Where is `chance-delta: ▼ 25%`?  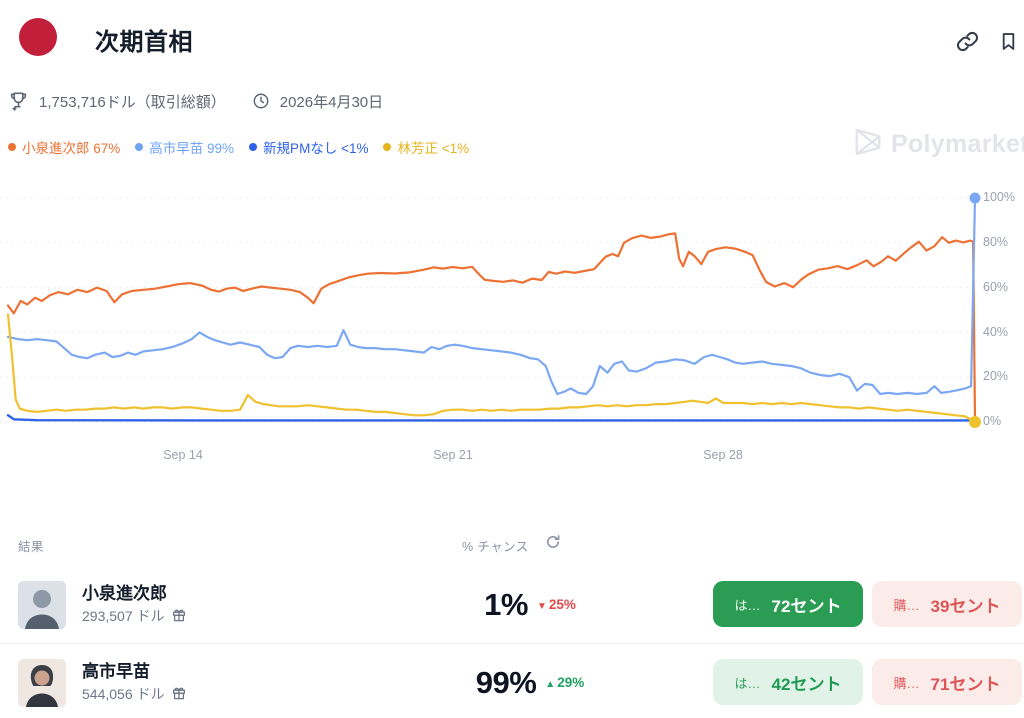
chance-delta: ▼ 25% is located at coordinates (556, 604).